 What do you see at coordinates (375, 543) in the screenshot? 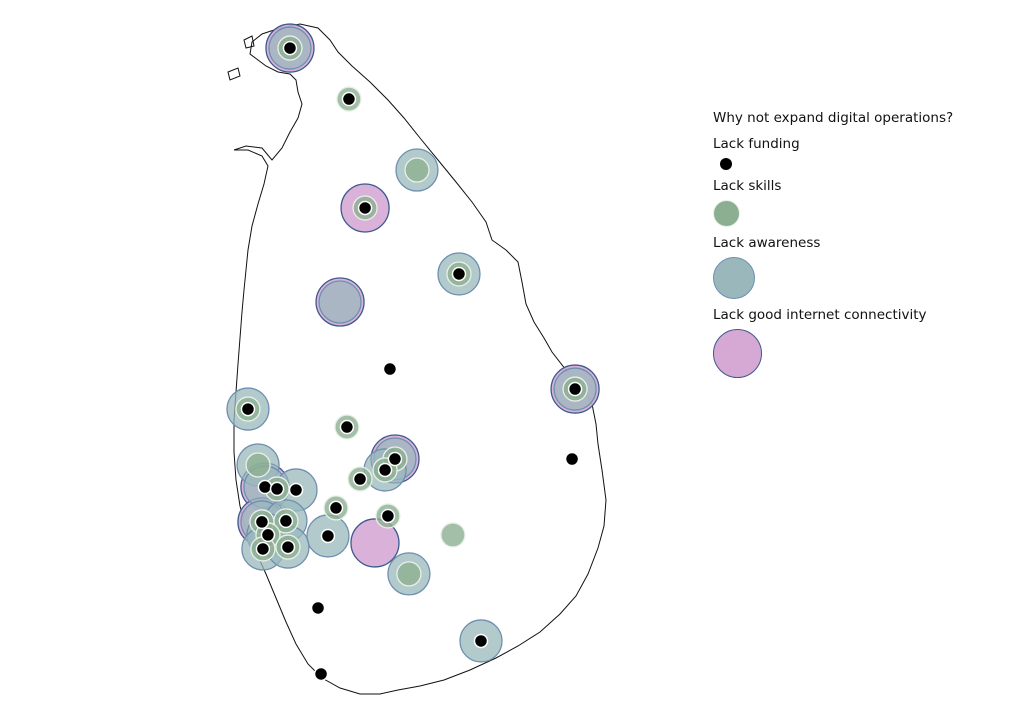
I see `symbol-connectivity` at bounding box center [375, 543].